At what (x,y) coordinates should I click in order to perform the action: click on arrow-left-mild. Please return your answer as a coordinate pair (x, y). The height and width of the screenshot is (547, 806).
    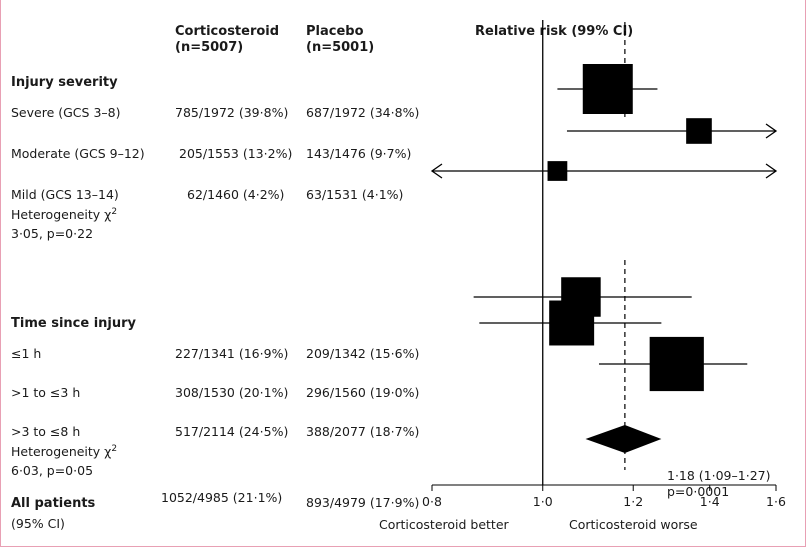
    Looking at the image, I should click on (436, 171).